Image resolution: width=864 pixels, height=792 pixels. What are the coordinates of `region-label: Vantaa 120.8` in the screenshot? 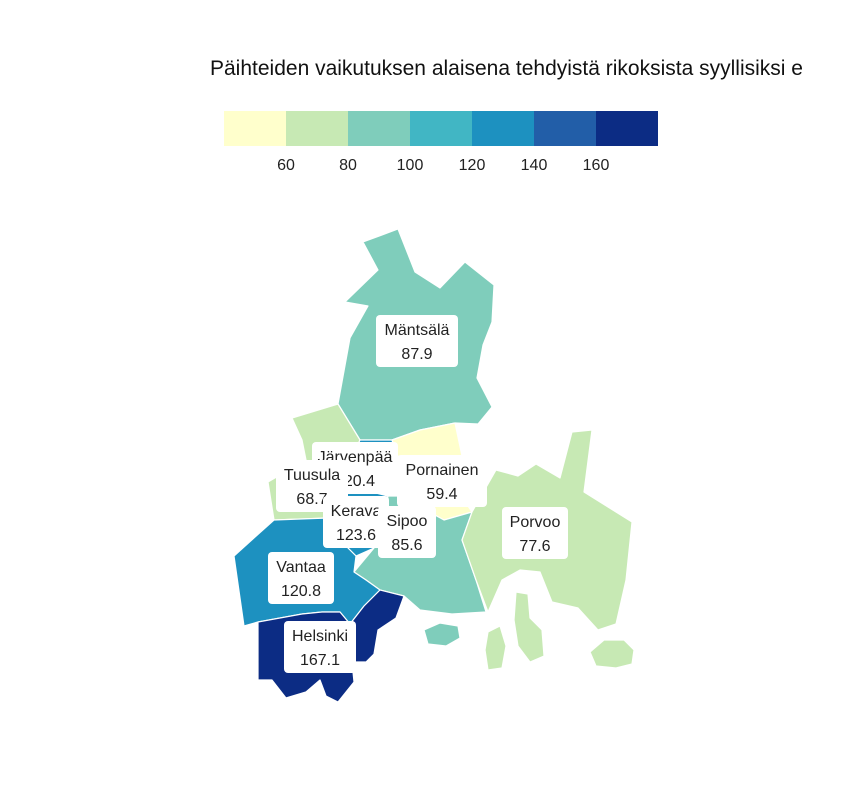 It's located at (301, 578).